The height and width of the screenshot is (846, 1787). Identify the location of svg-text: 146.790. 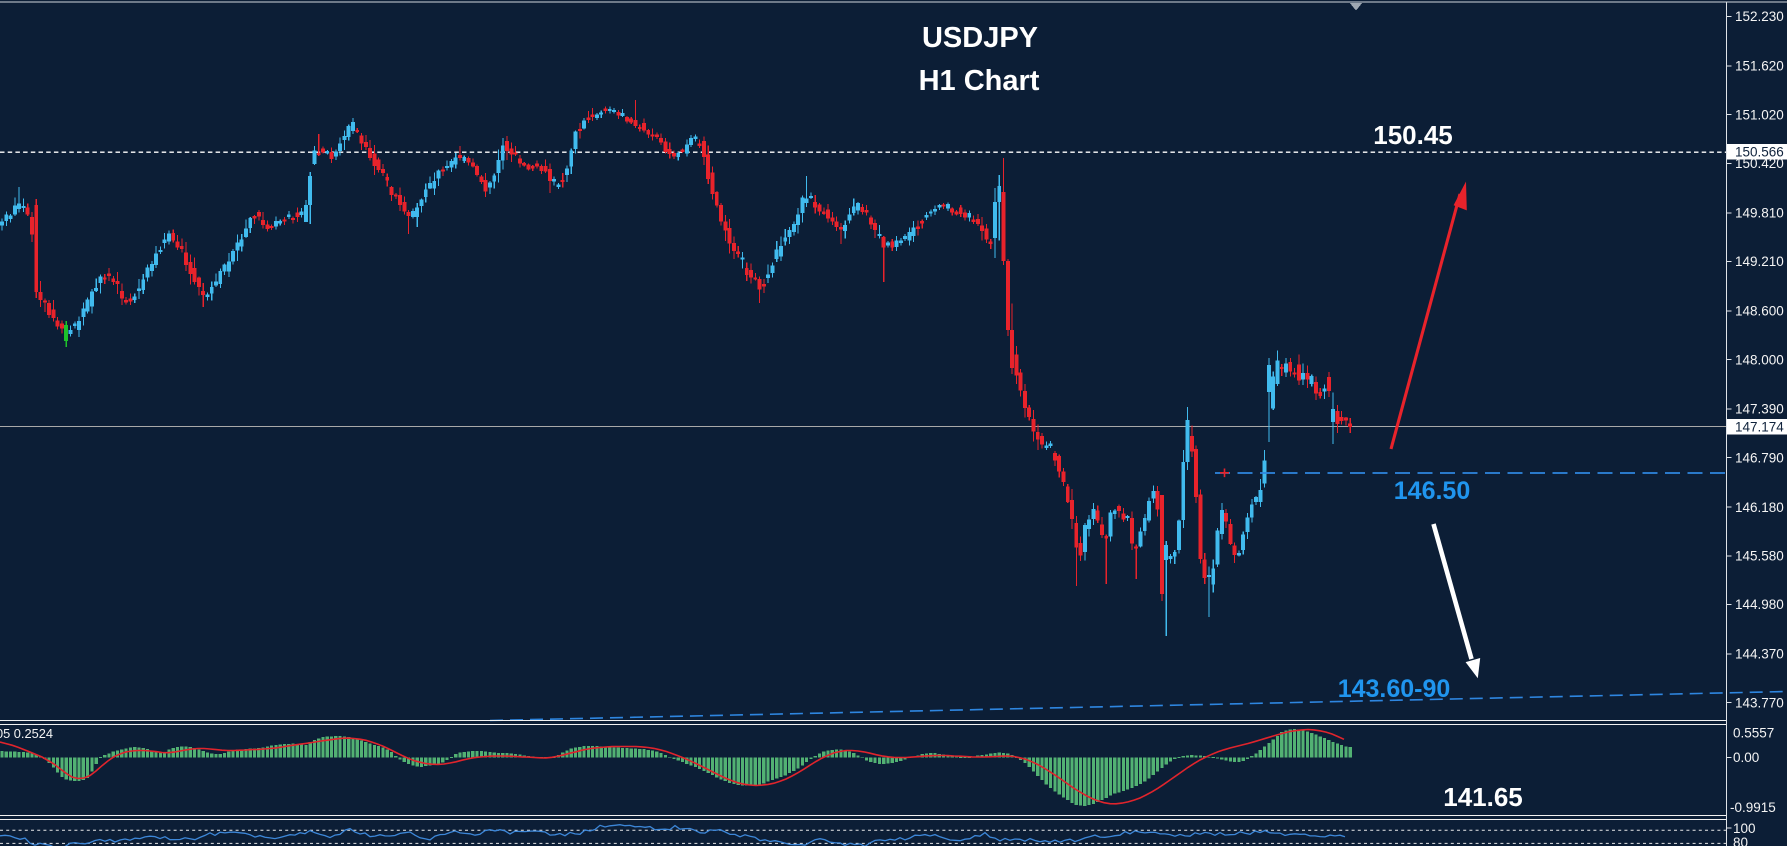
(1759, 457).